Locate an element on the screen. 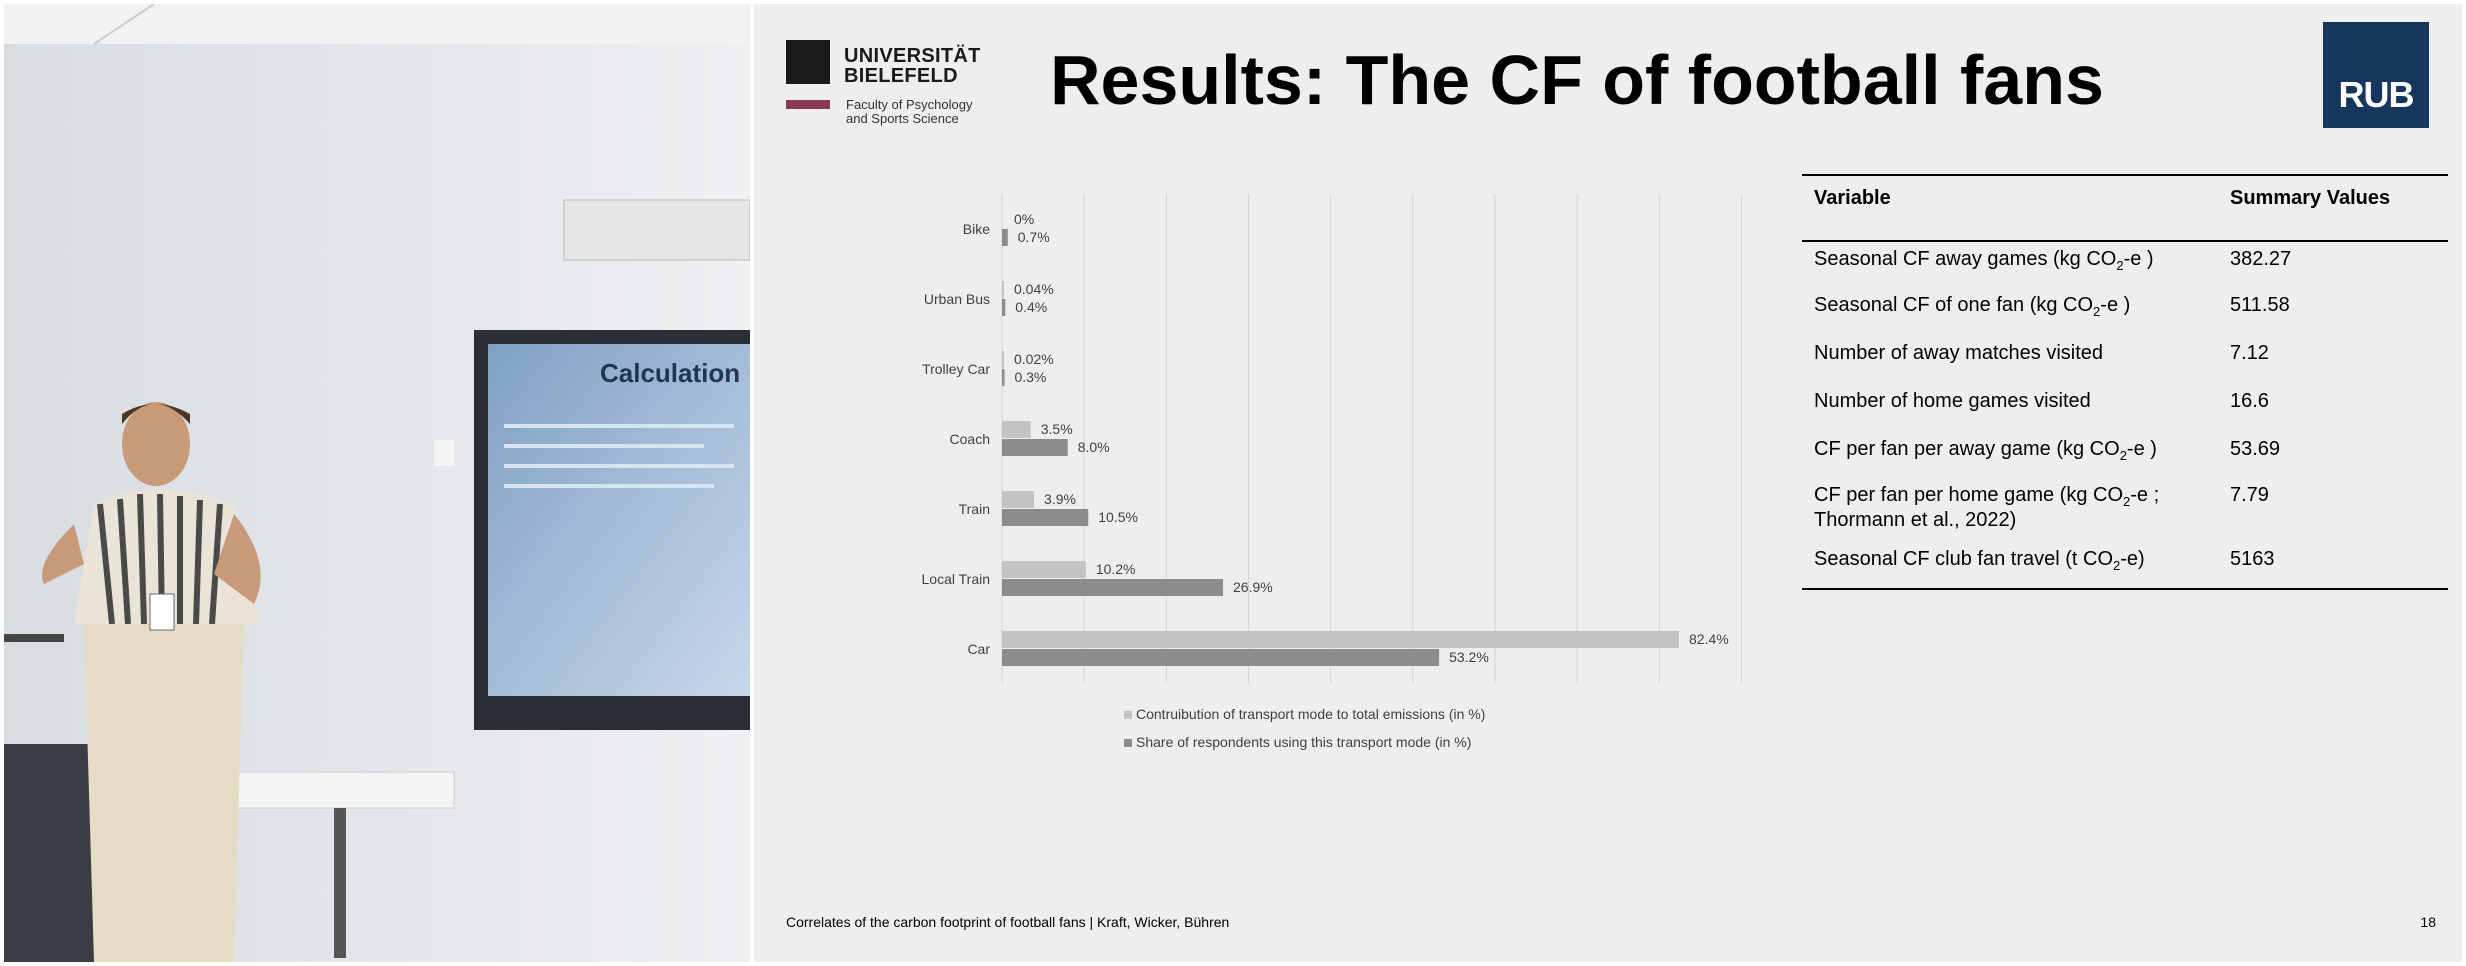  table-header-row: Variable Summary Values is located at coordinates (2125, 209).